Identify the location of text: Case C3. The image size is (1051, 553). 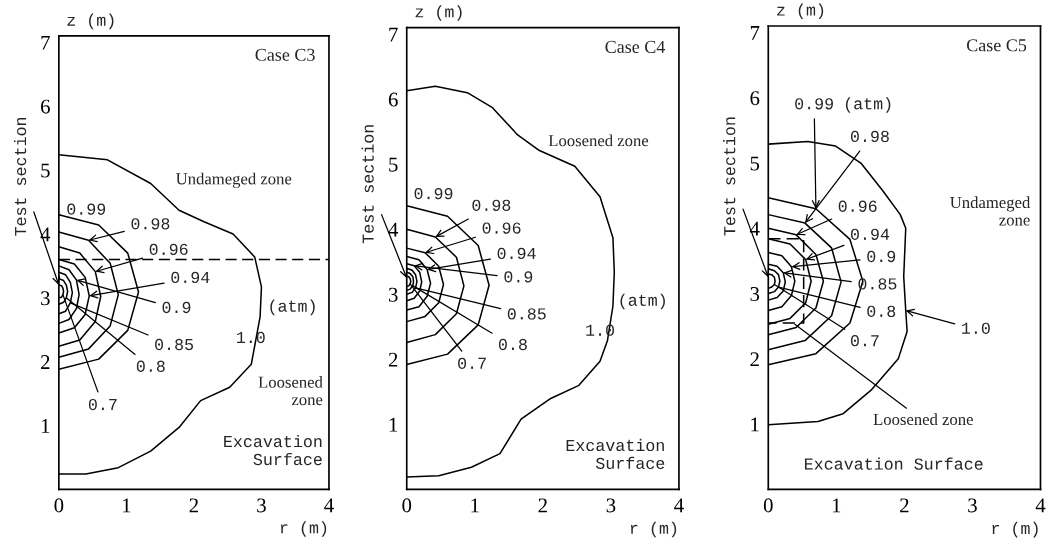
(285, 54).